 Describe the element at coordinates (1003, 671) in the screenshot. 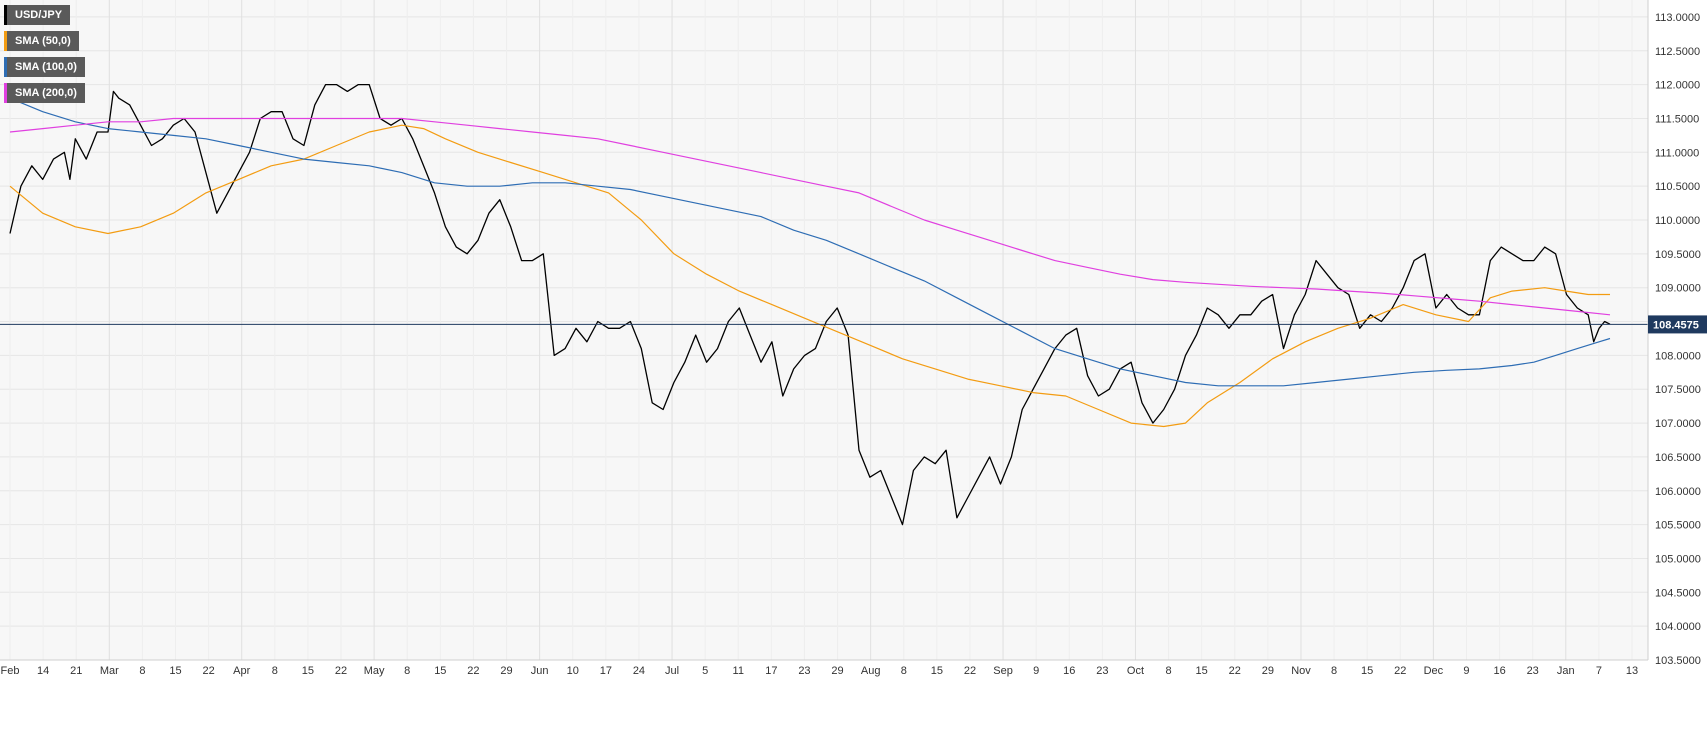

I see `x-tick-label: Sep` at that location.